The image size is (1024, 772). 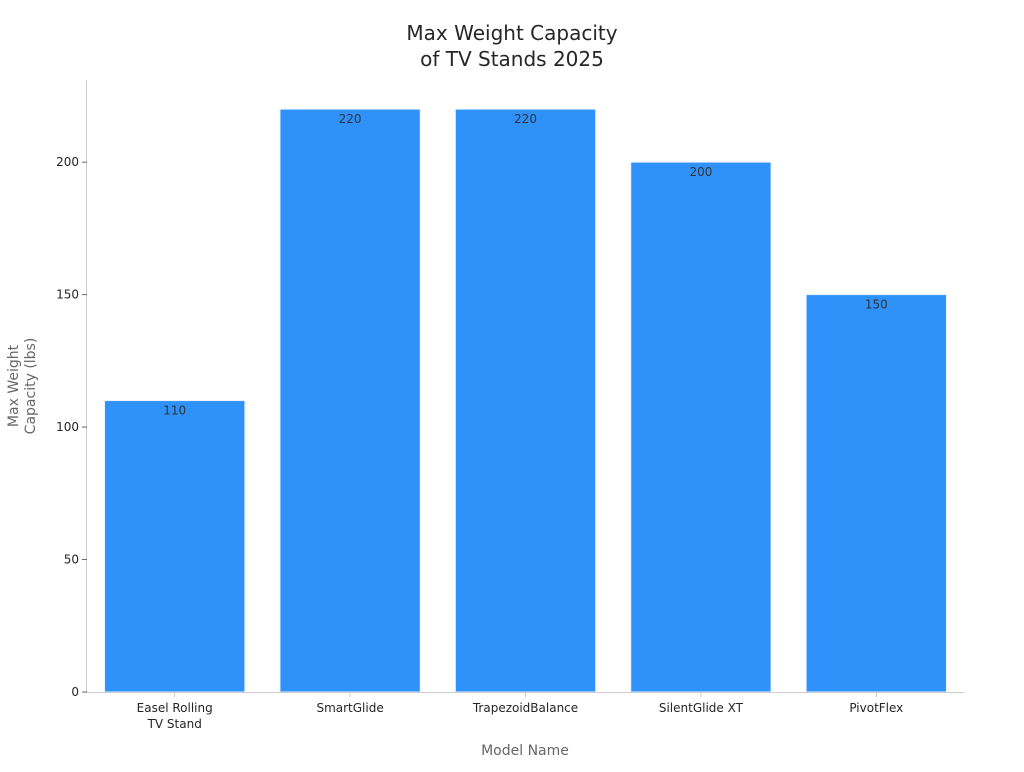 What do you see at coordinates (512, 59) in the screenshot?
I see `chart-title-line-2: of TV Stands 2025` at bounding box center [512, 59].